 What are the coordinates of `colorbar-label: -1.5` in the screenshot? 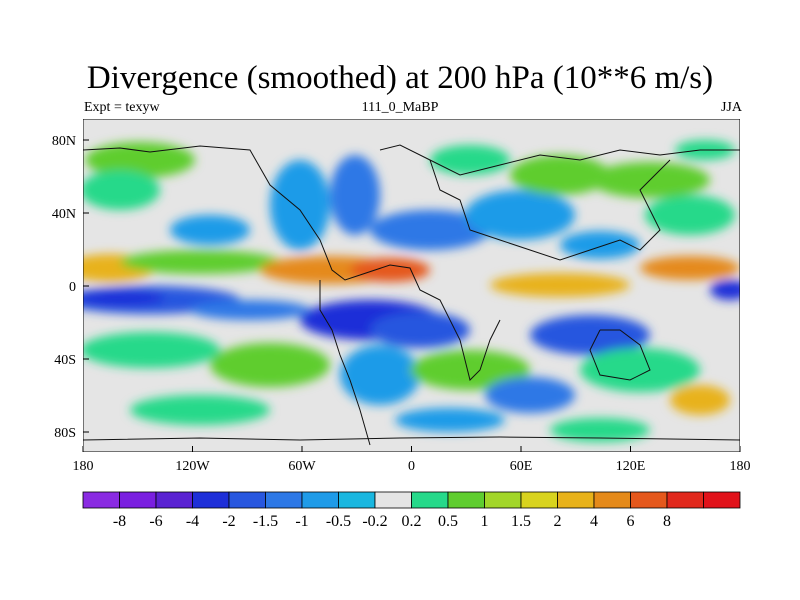 It's located at (265, 521).